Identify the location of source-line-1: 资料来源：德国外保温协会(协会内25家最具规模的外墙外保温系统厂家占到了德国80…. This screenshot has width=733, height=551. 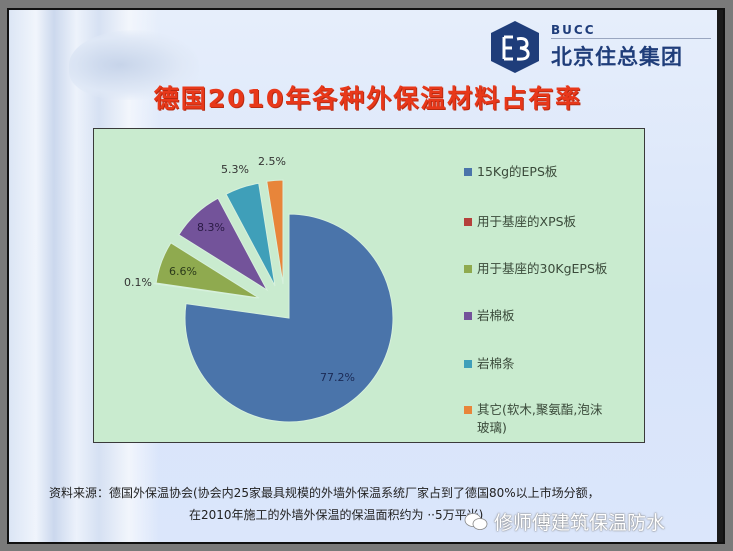
(324, 493).